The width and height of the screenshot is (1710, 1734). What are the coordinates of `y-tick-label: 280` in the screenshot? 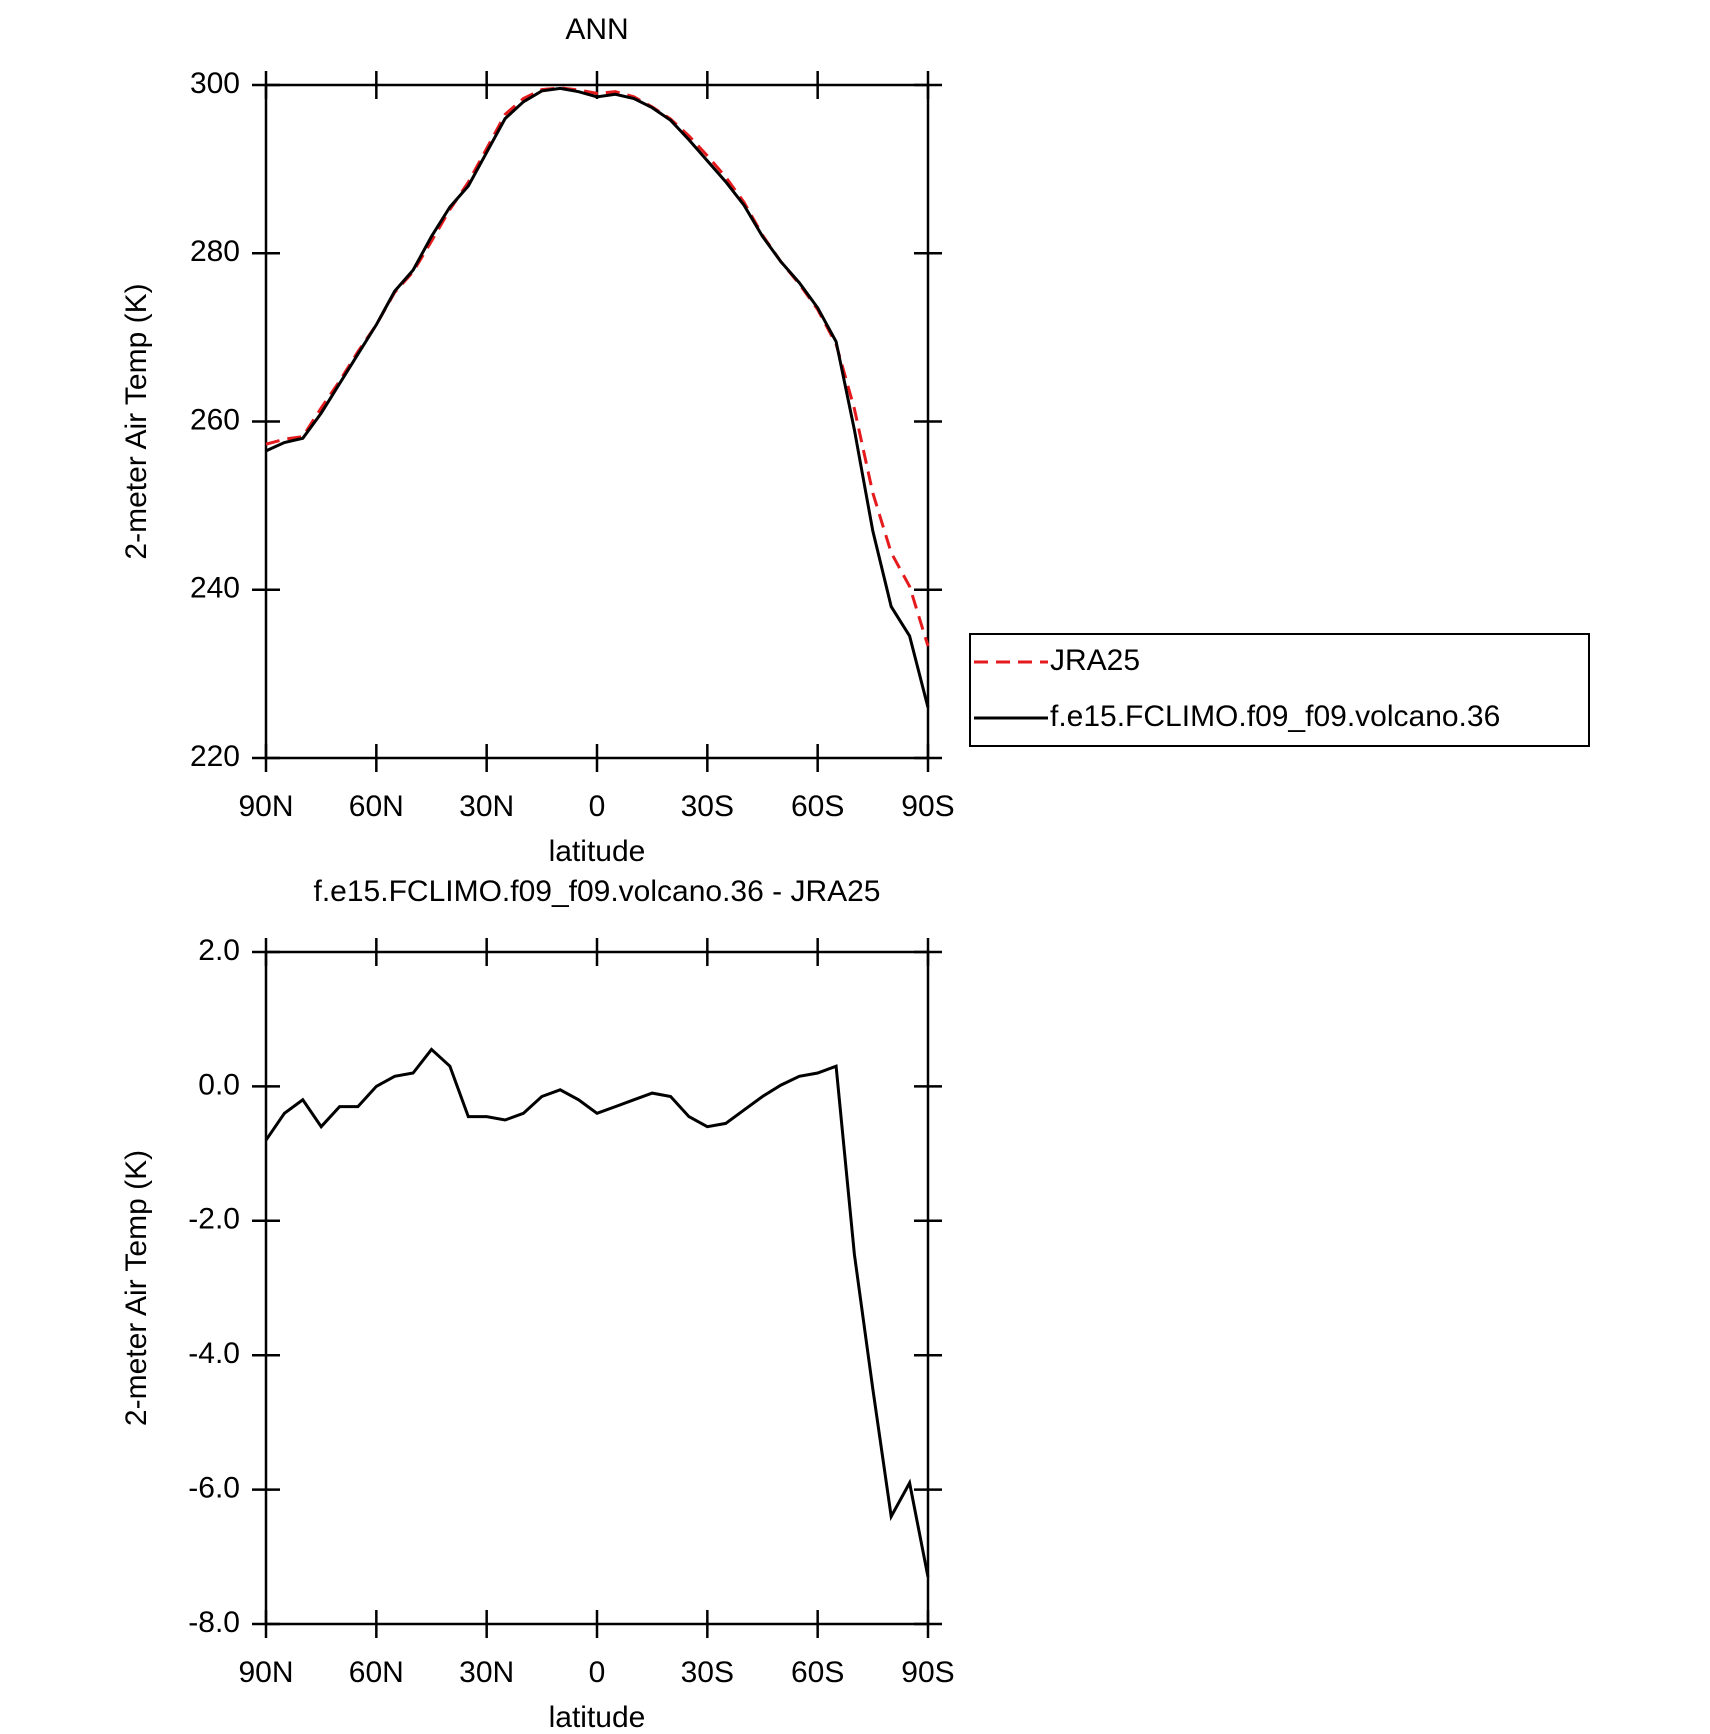 It's located at (215, 251).